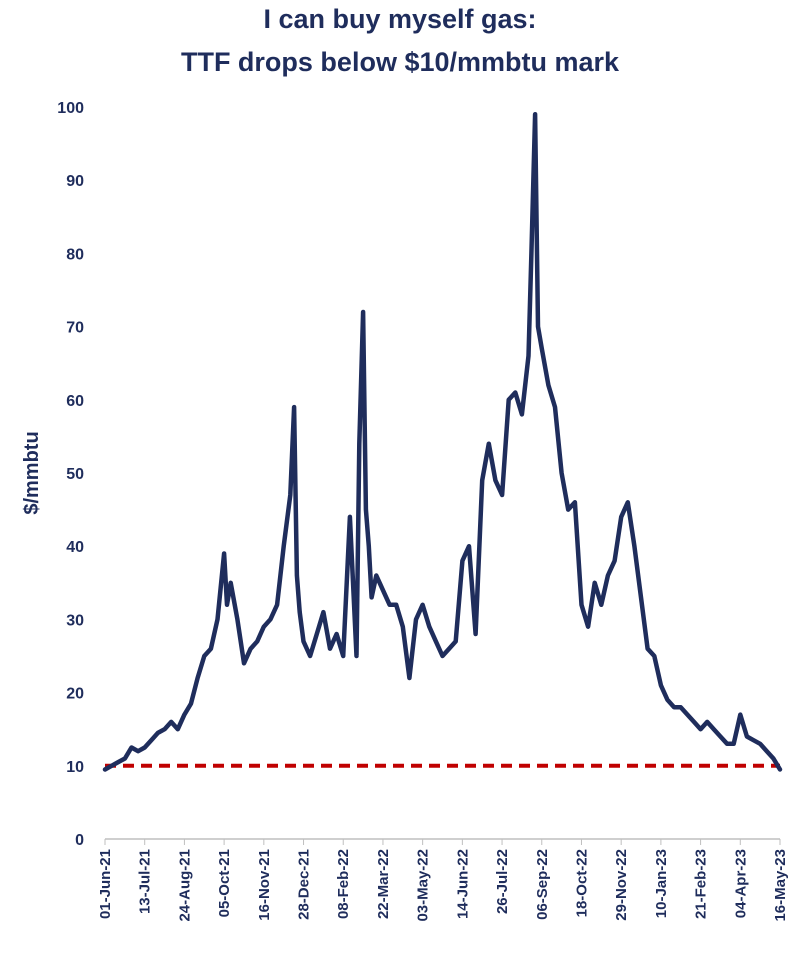 The width and height of the screenshot is (800, 963). I want to click on y-axis-label: $/mmbtu, so click(32, 472).